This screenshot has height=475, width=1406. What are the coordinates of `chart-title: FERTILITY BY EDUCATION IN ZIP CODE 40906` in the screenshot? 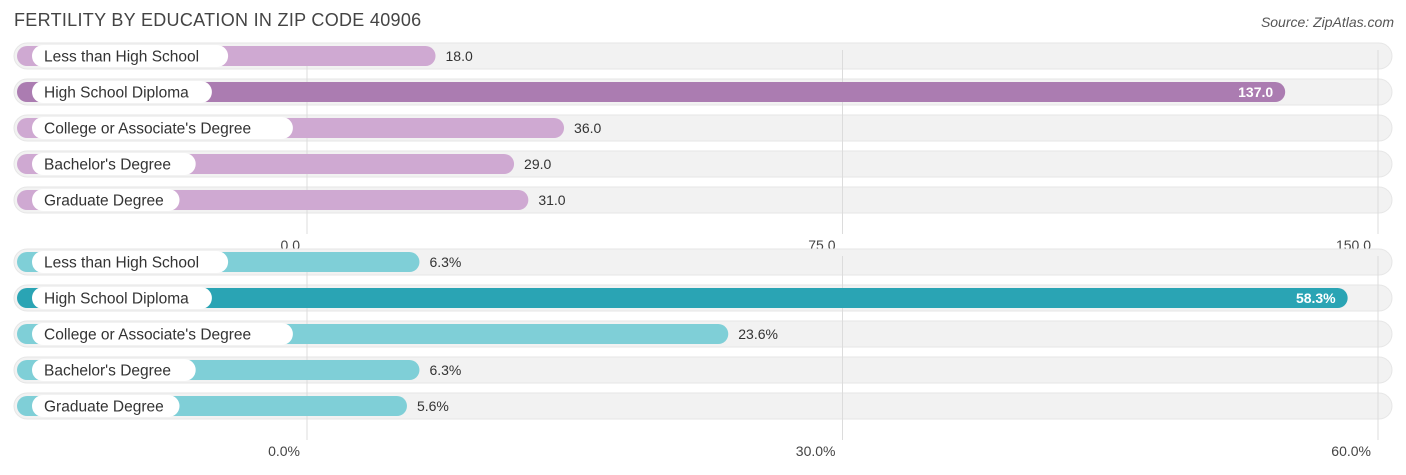 It's located at (218, 20).